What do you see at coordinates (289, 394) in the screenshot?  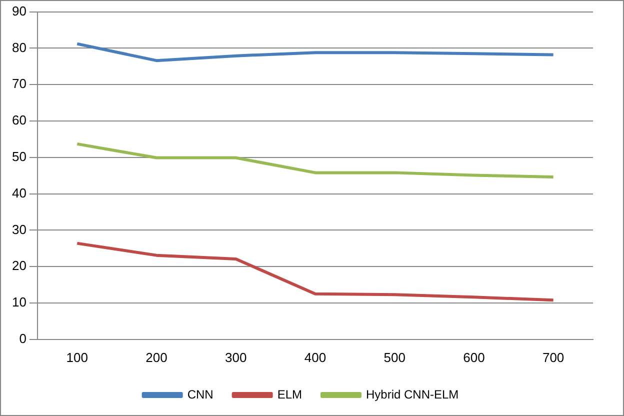 I see `legend-label: ELM` at bounding box center [289, 394].